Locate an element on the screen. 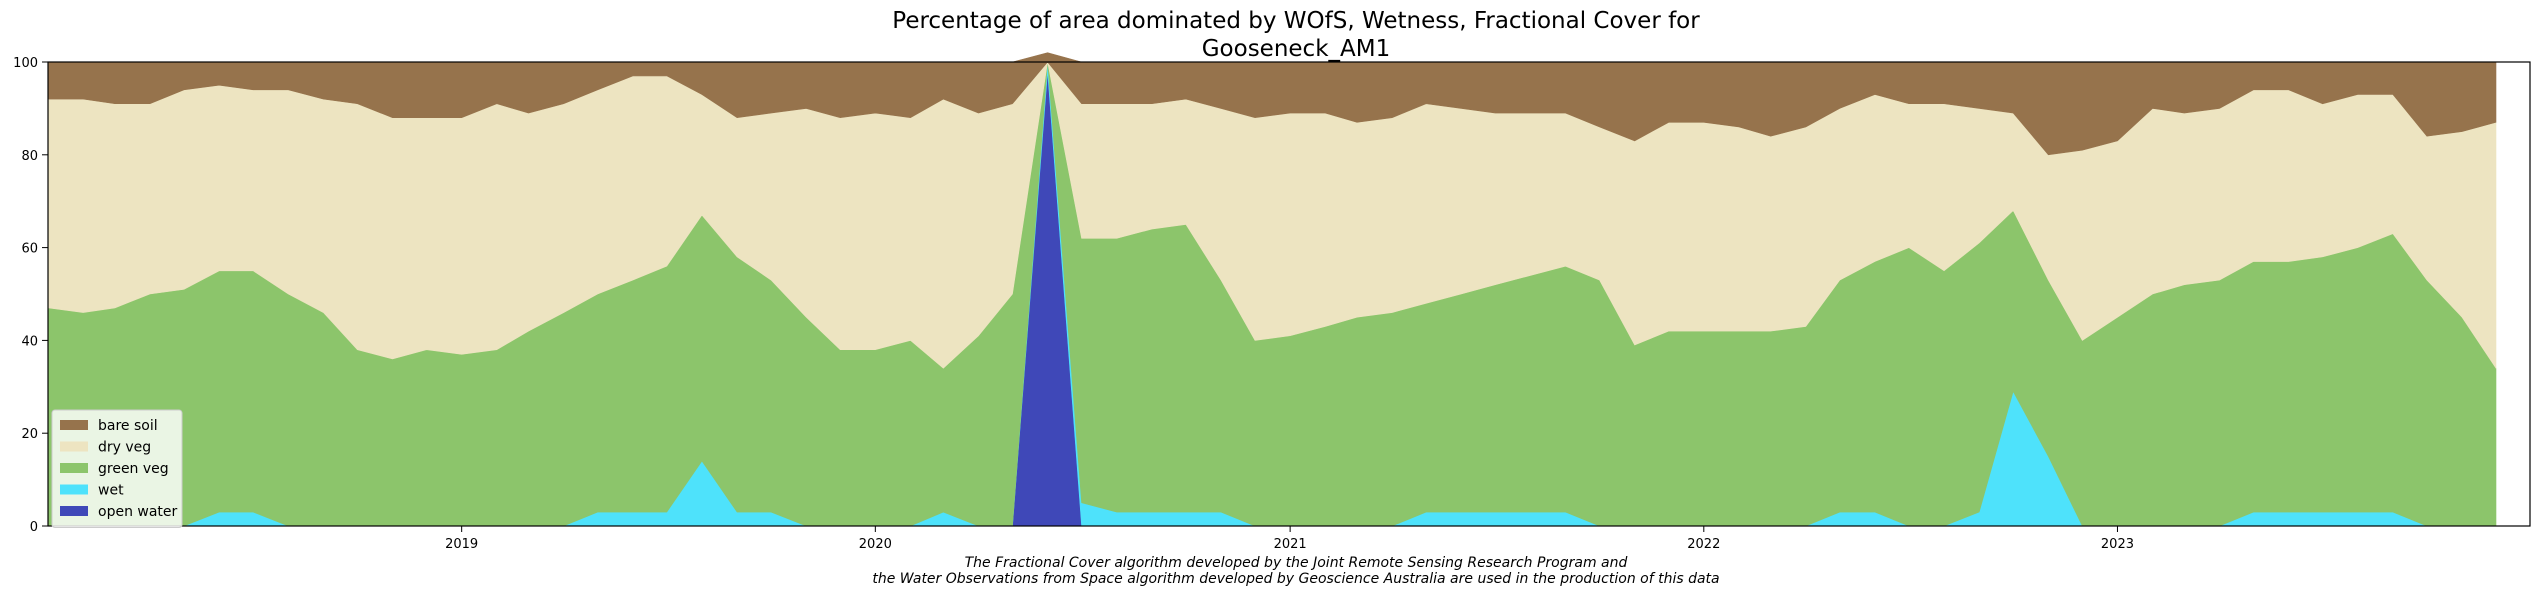 The height and width of the screenshot is (594, 2536). x-tick-label: 2021 is located at coordinates (1290, 544).